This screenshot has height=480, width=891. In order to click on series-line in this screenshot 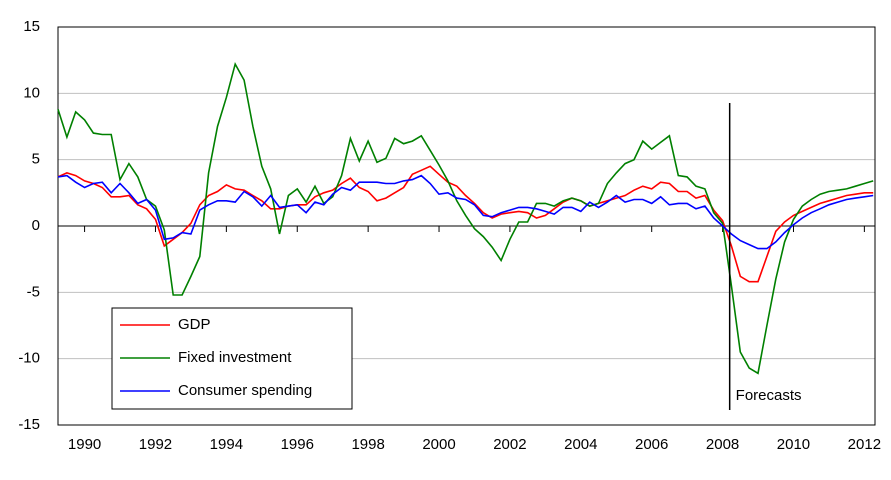, I will do `click(465, 212)`.